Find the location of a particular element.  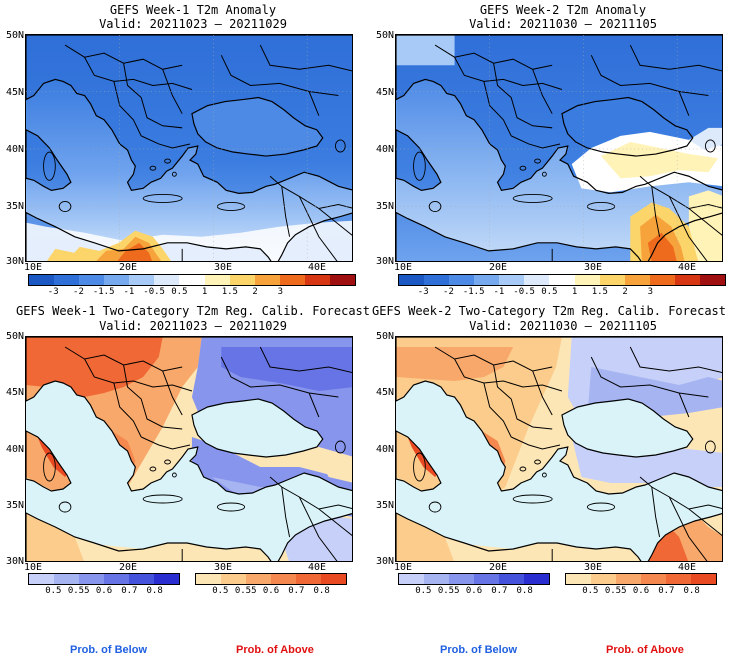

above-colorbar-labels: 0.5 0.55 0.6 0.7 0.8 is located at coordinates (271, 592).